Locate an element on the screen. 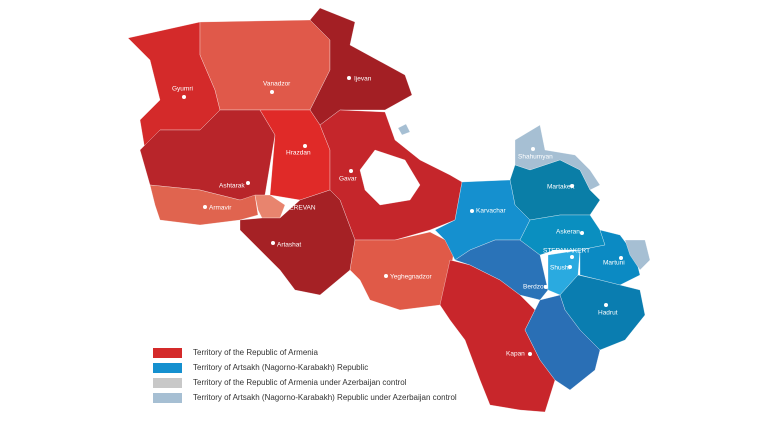 Image resolution: width=770 pixels, height=430 pixels. city-label: Askeran is located at coordinates (568, 232).